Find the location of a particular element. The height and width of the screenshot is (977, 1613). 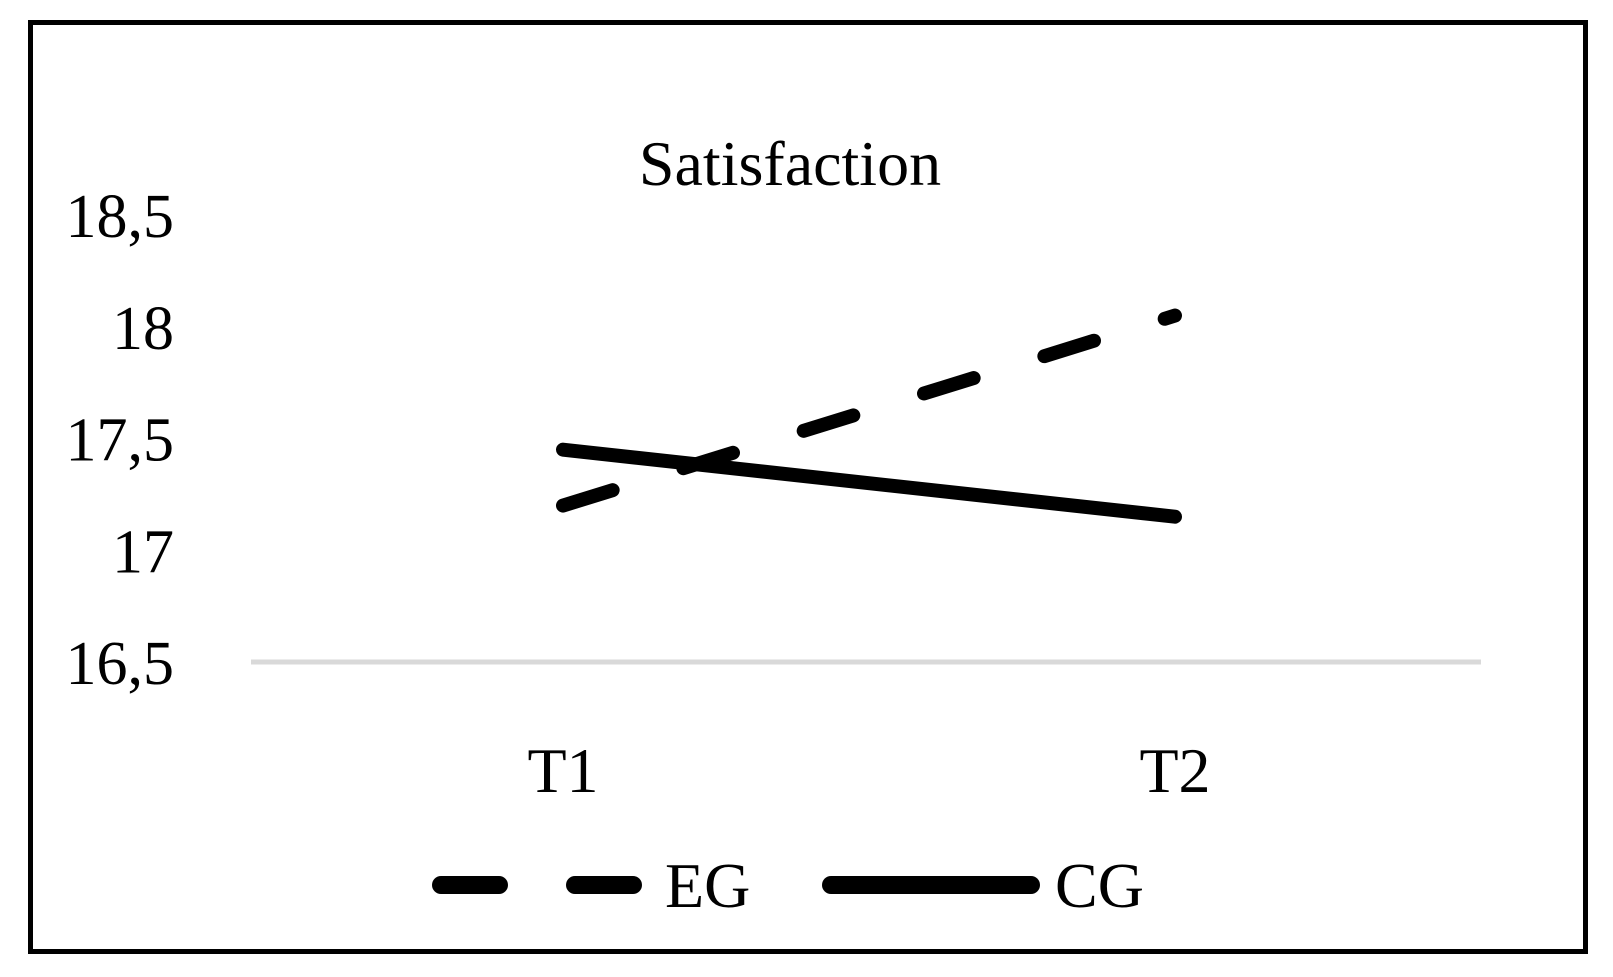

x-tick-label: T2 is located at coordinates (1174, 770).